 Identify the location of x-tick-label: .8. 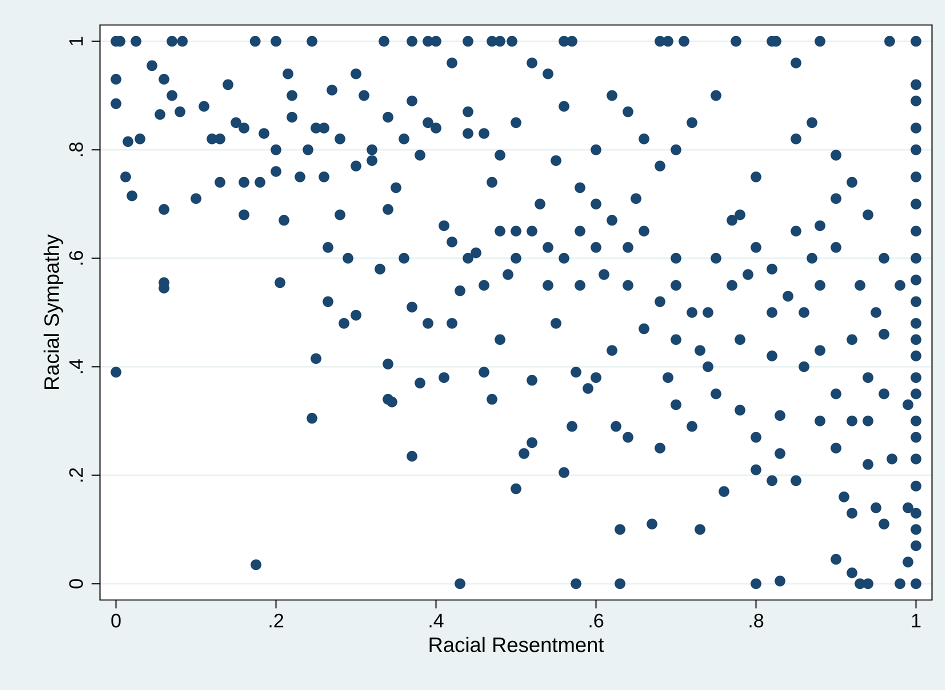
(757, 621).